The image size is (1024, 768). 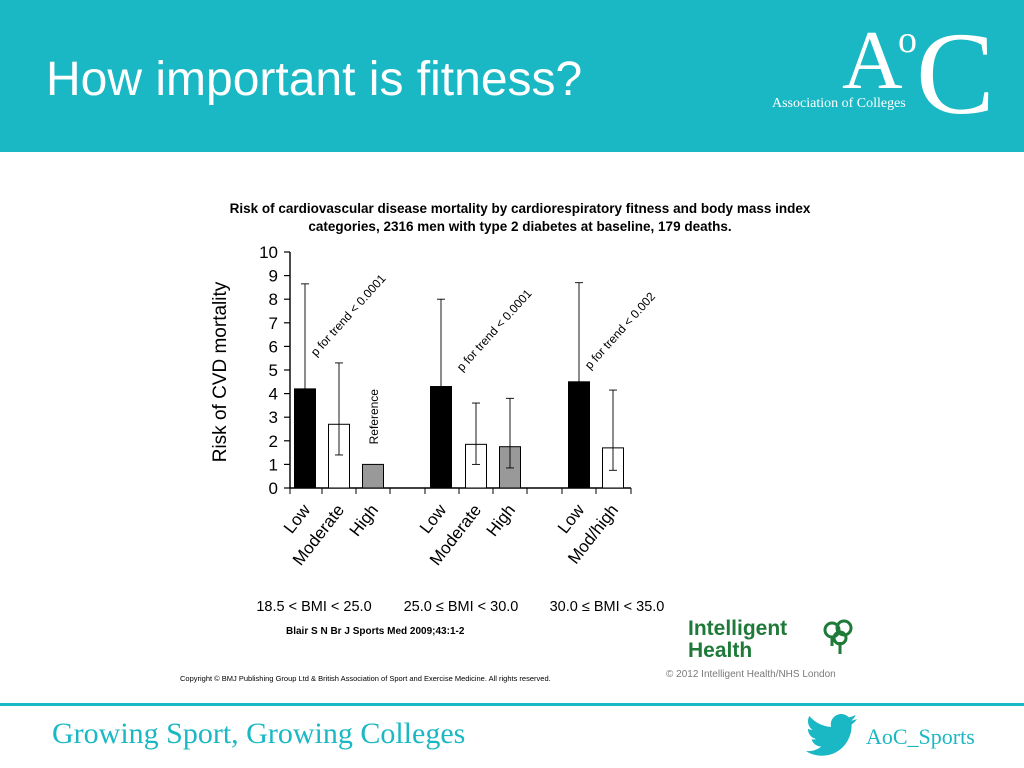 What do you see at coordinates (920, 736) in the screenshot?
I see `twitter-handle: AoC_Sports` at bounding box center [920, 736].